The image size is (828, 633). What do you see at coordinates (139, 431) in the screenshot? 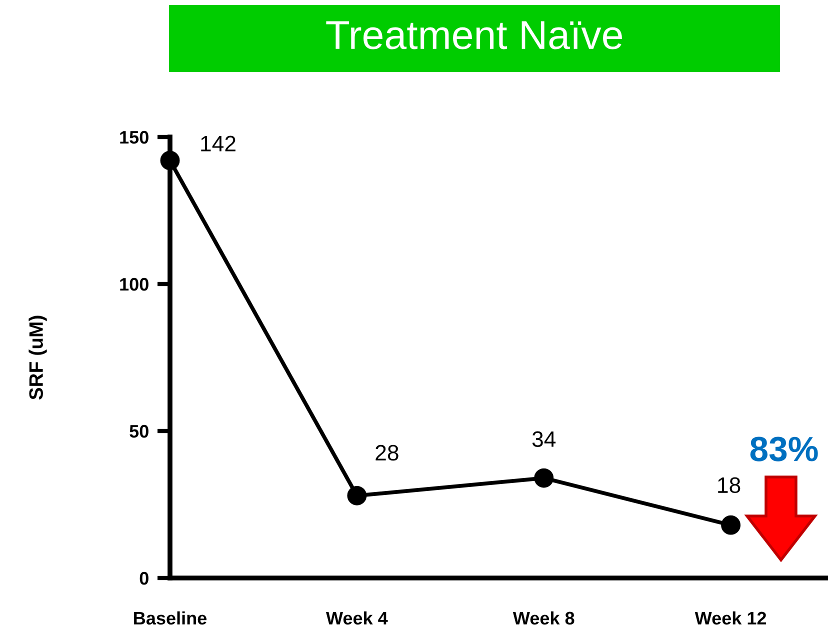
I see `y-tick-label: 50` at bounding box center [139, 431].